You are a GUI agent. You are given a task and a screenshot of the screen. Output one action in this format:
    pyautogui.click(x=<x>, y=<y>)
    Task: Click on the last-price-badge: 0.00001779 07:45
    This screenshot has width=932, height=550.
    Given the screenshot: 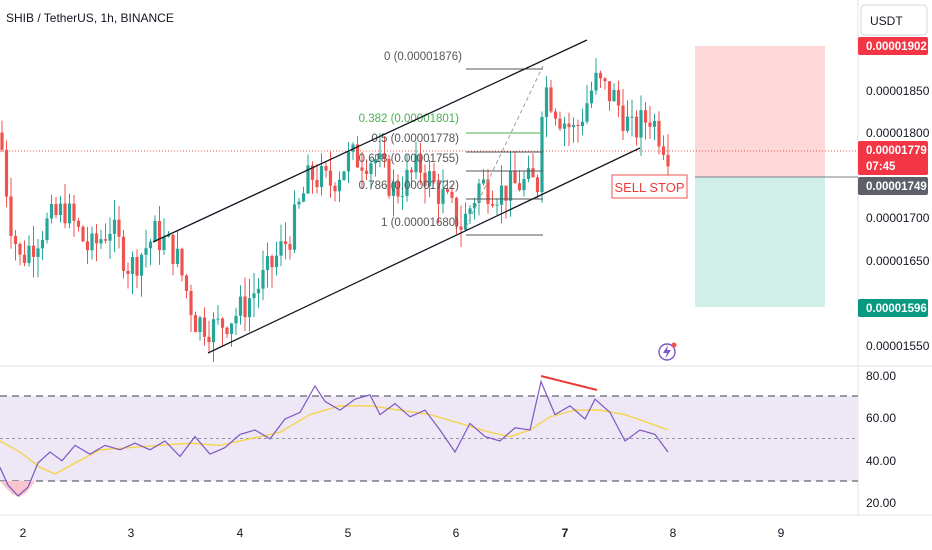 What is the action you would take?
    pyautogui.click(x=893, y=158)
    